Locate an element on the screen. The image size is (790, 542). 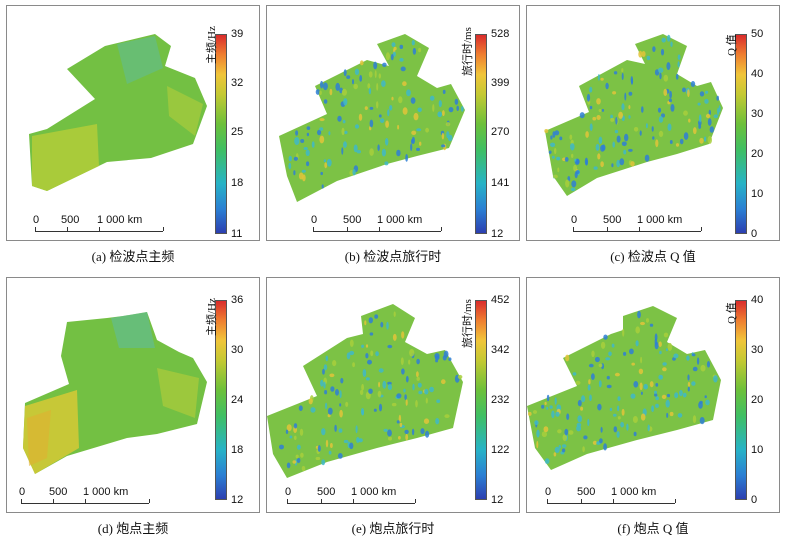
colorbar-tick: 342 is located at coordinates (500, 350).